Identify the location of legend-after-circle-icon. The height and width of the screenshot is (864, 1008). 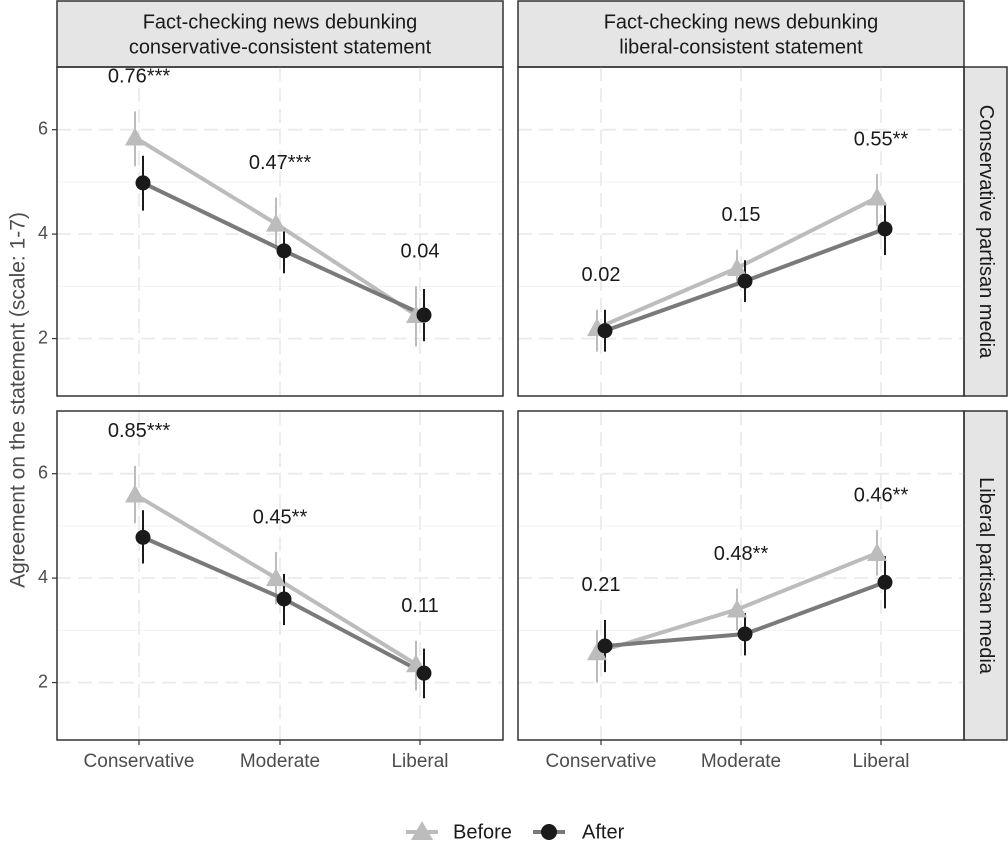
(549, 832).